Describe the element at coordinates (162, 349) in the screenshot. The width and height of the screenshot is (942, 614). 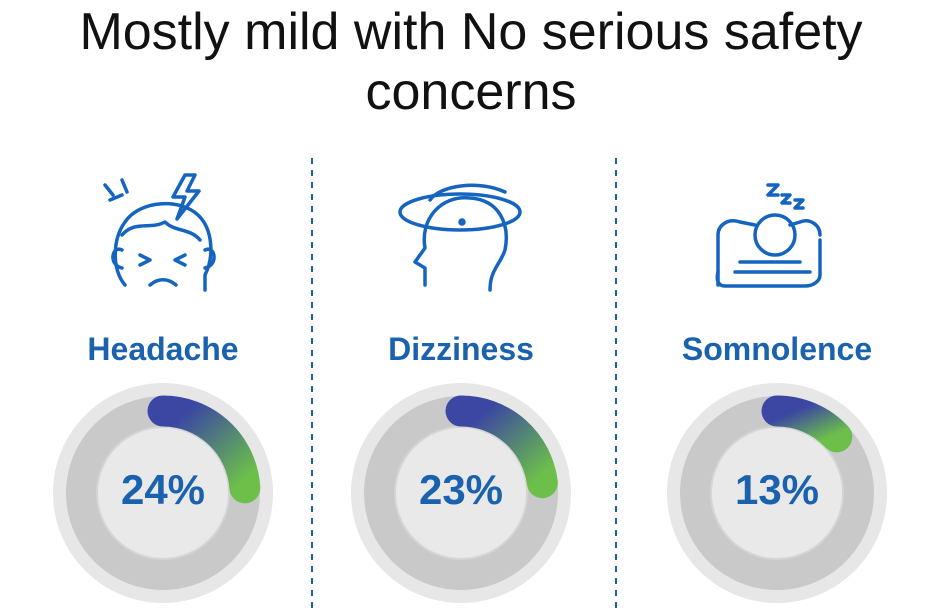
I see `category-label: Headache` at that location.